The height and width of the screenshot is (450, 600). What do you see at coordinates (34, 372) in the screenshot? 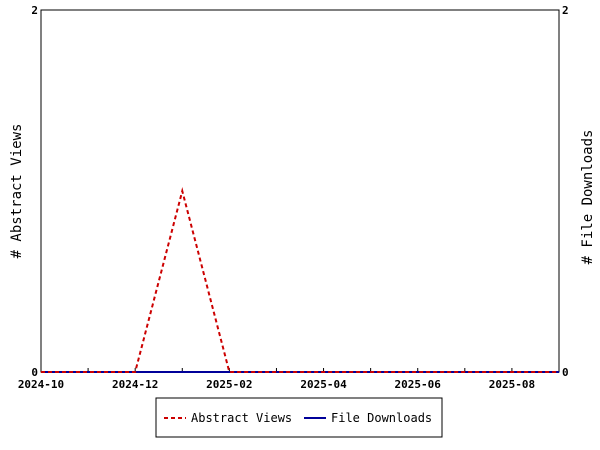
I see `y-left-tick-label: 0` at bounding box center [34, 372].